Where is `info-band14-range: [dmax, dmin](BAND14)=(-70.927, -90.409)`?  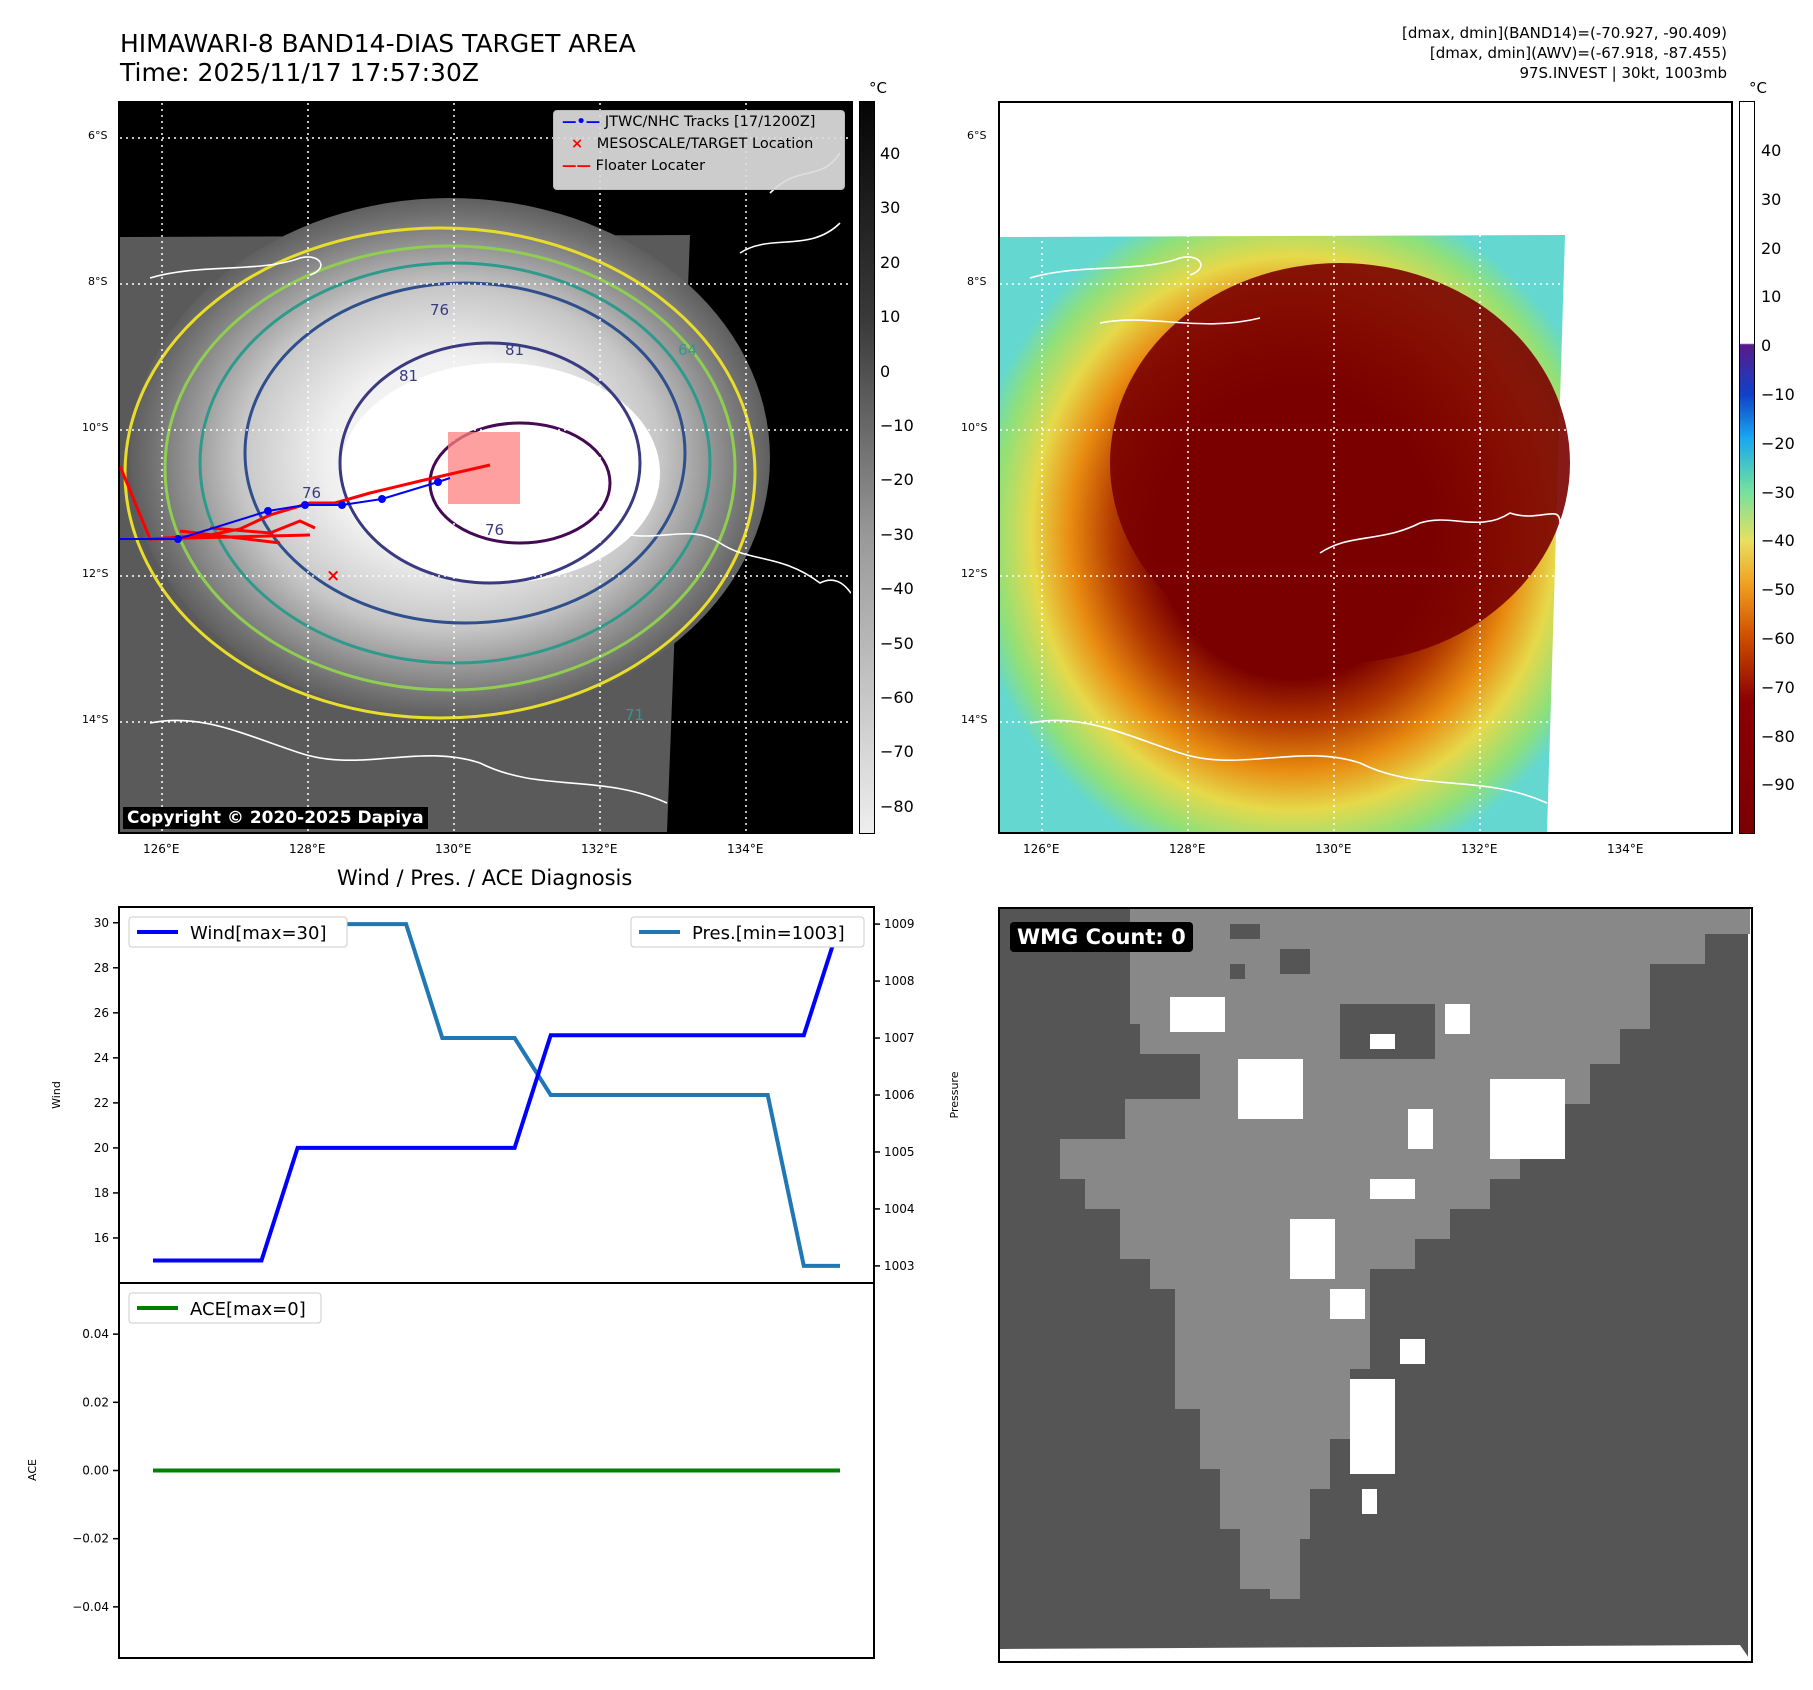
info-band14-range: [dmax, dmin](BAND14)=(-70.927, -90.409) is located at coordinates (1564, 33).